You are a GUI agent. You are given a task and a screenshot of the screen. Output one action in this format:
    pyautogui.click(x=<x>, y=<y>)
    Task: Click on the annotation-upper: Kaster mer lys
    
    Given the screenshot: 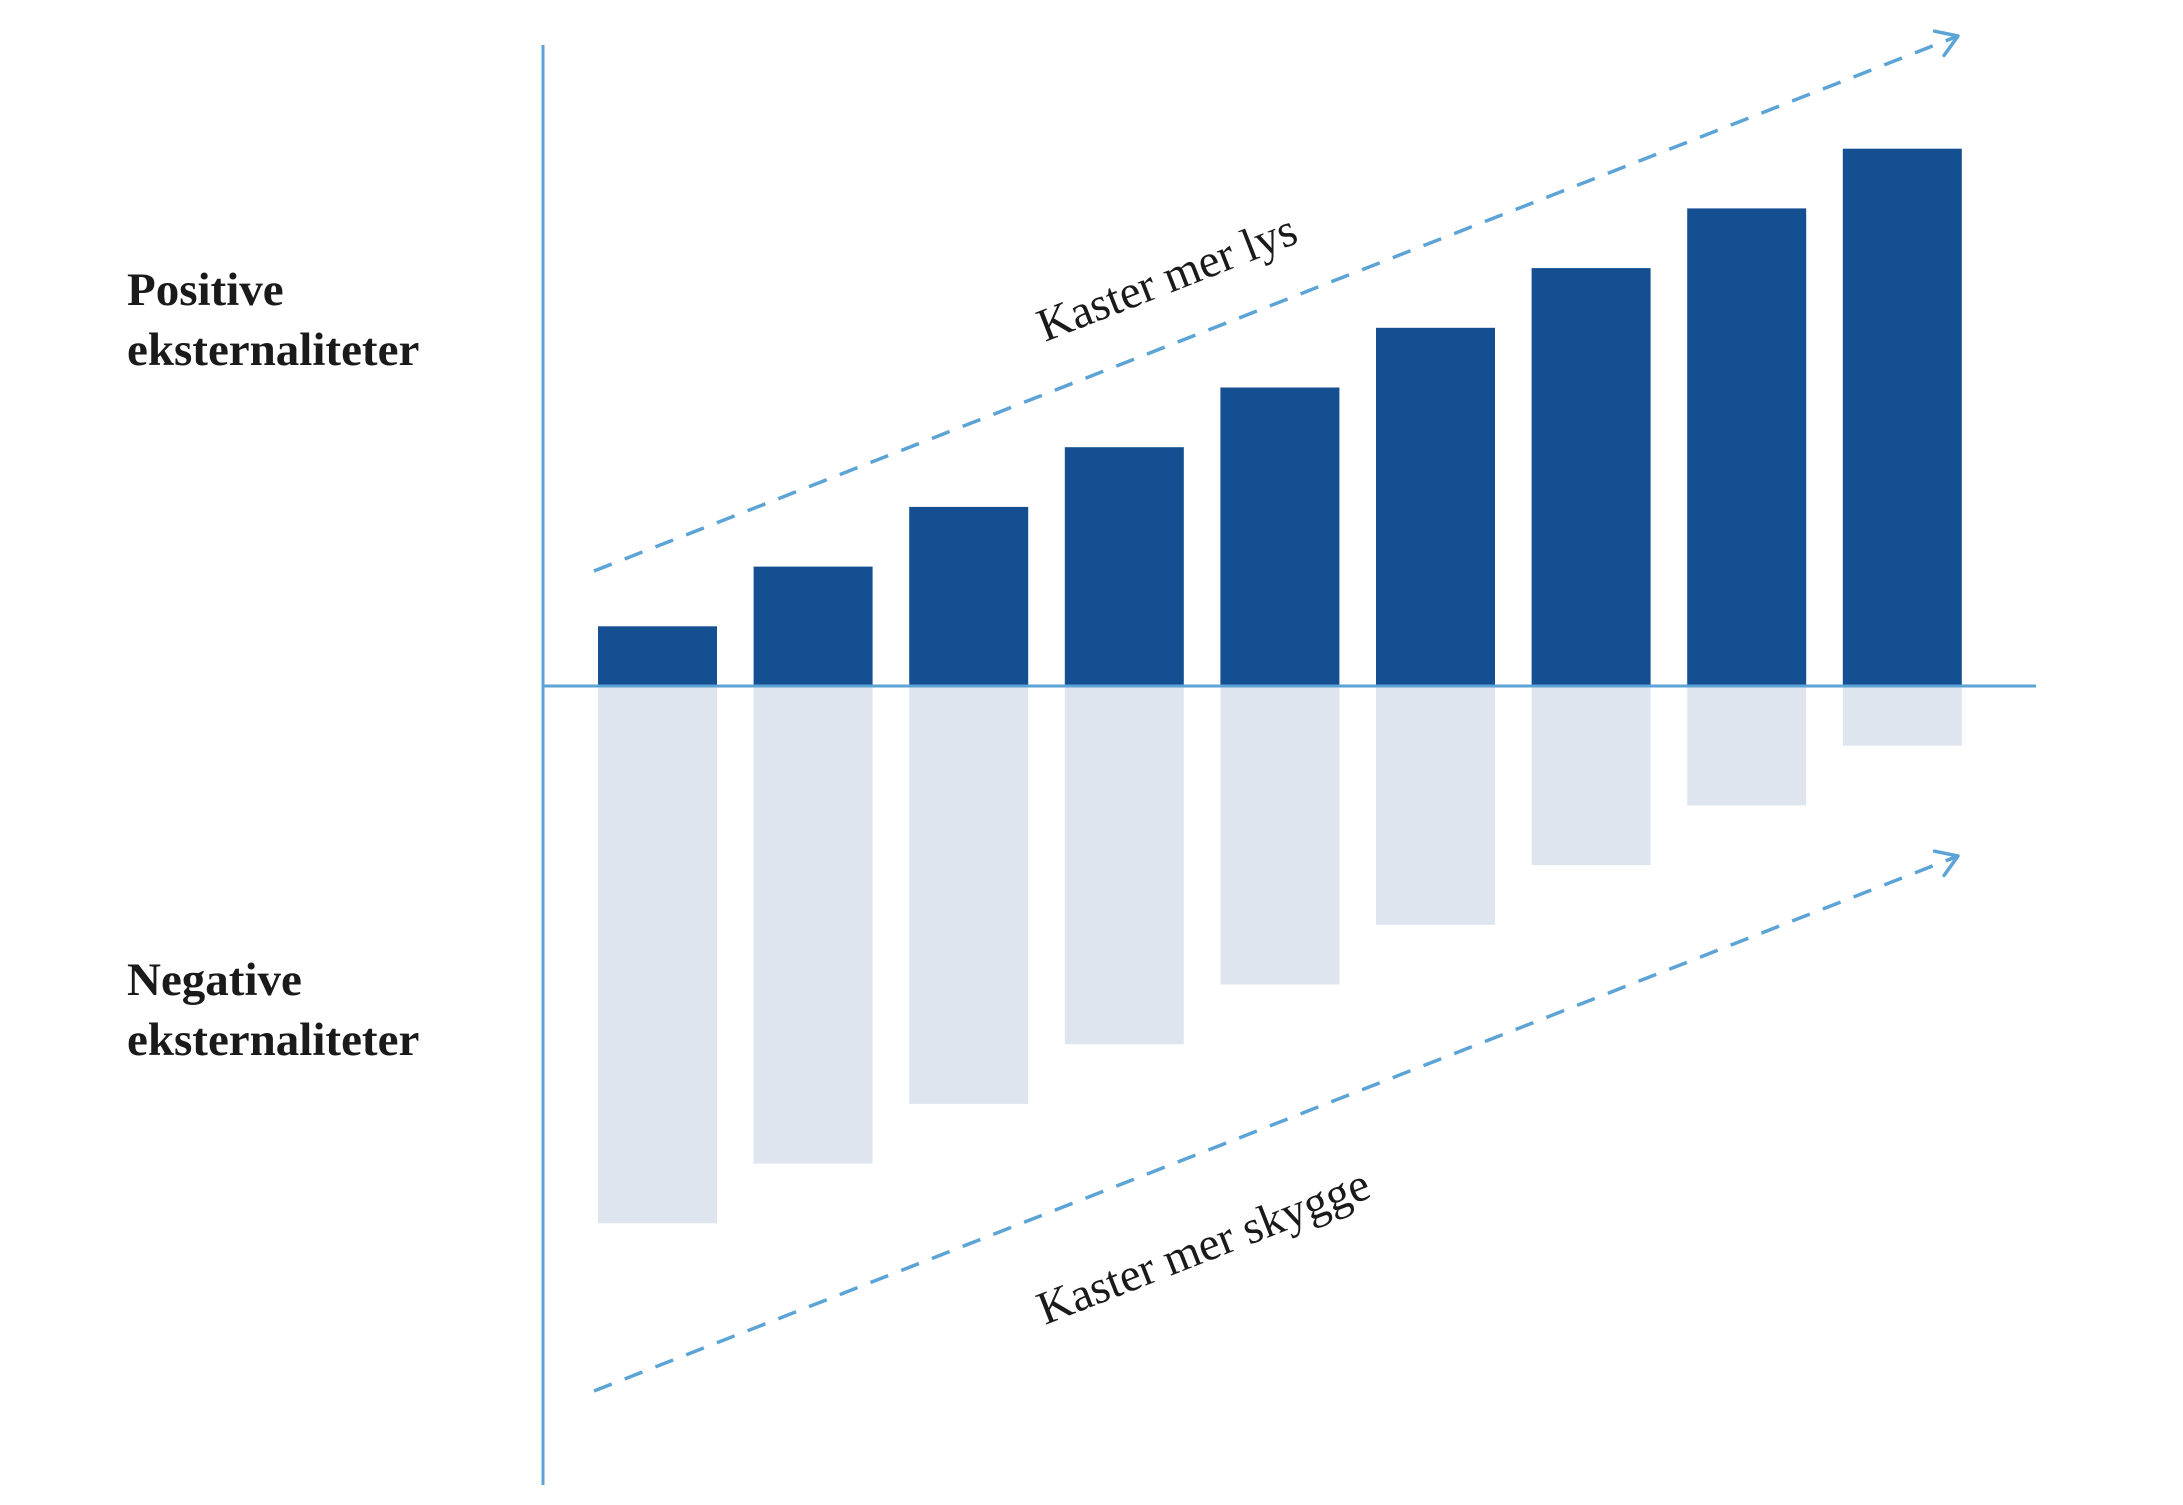 What is the action you would take?
    pyautogui.click(x=1167, y=278)
    